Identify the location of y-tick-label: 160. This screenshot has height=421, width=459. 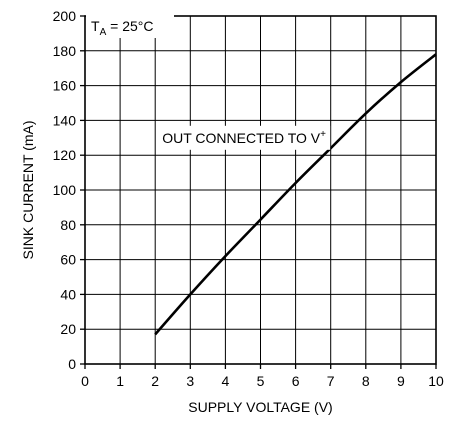
(65, 86).